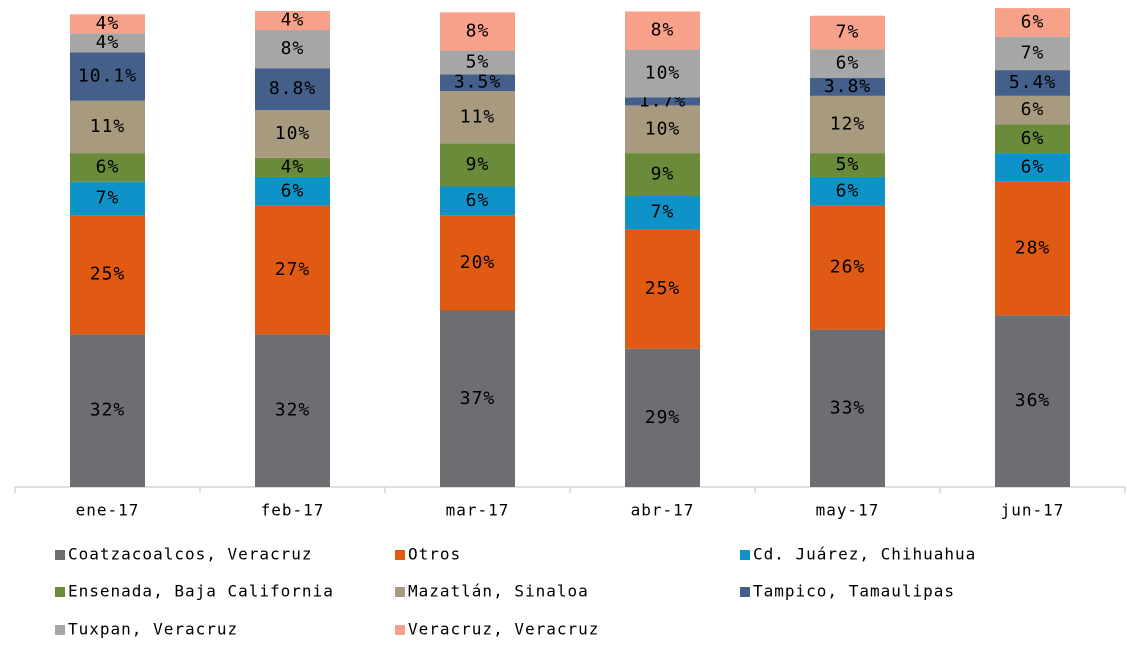  I want to click on data-label: 37%, so click(478, 398).